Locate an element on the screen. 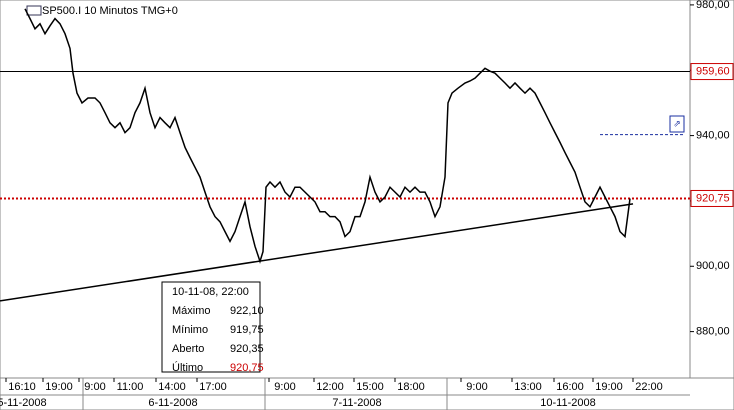 The image size is (734, 410). x-tick-label: 12:00 is located at coordinates (330, 387).